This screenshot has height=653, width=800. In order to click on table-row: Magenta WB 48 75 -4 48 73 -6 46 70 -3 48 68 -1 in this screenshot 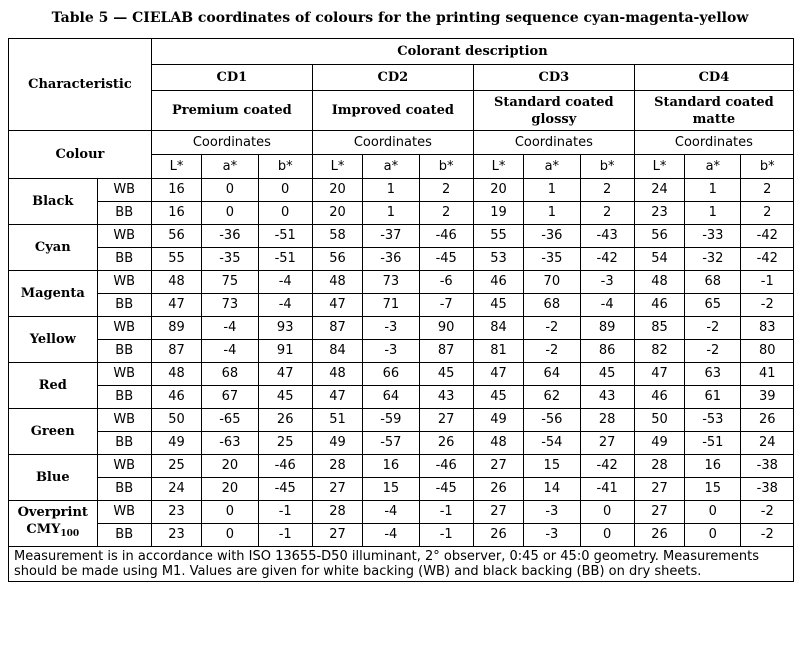, I will do `click(401, 293)`.